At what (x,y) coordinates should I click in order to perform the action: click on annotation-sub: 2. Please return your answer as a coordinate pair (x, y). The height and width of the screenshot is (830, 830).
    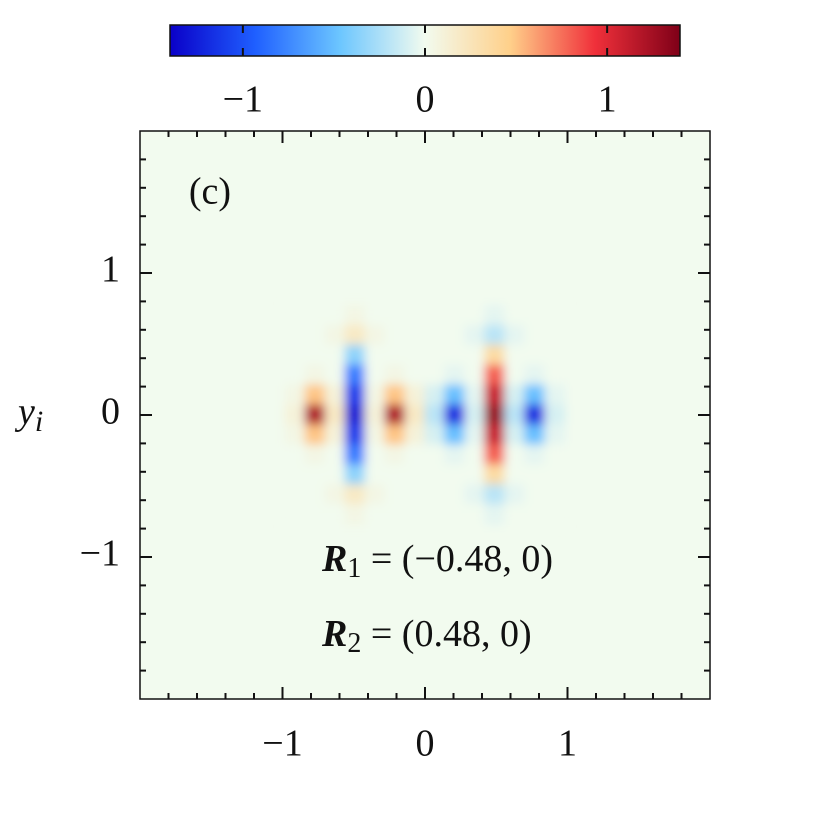
    Looking at the image, I should click on (354, 643).